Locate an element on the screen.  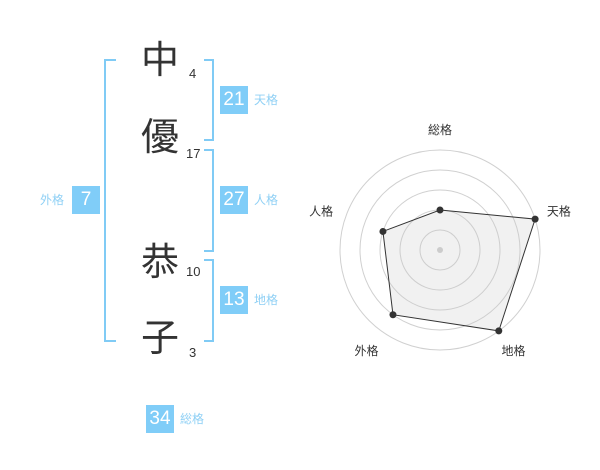
soukaku-label: 総格 is located at coordinates (192, 419).